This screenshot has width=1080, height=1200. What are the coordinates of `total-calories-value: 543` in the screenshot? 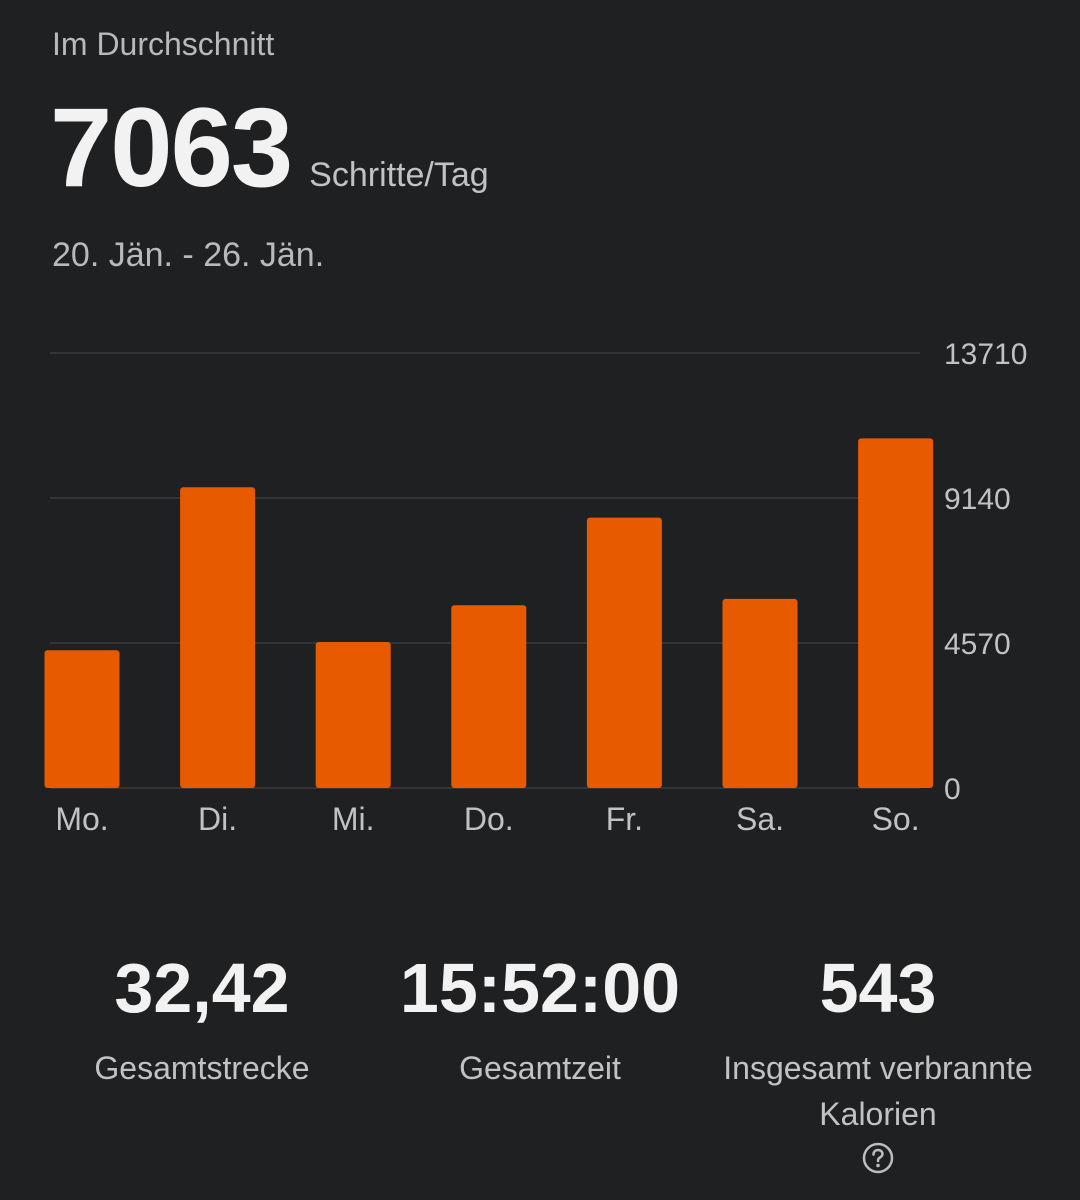 It's located at (878, 988).